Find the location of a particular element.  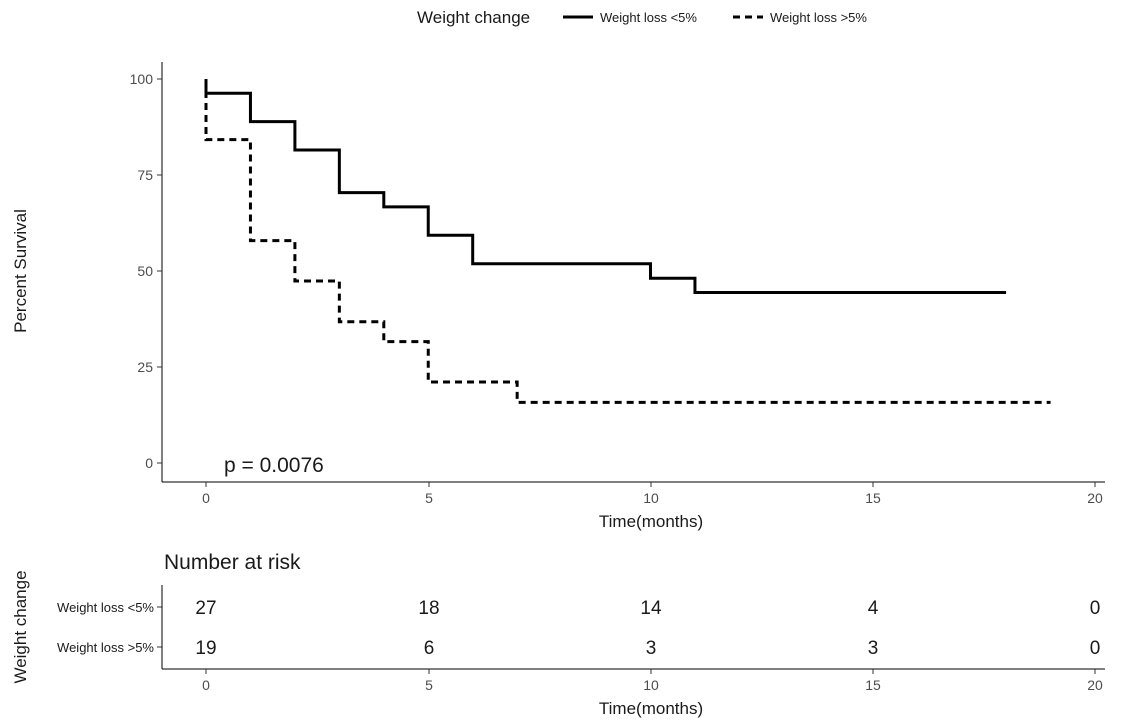

risk-x-tick-label: 15 is located at coordinates (873, 685).